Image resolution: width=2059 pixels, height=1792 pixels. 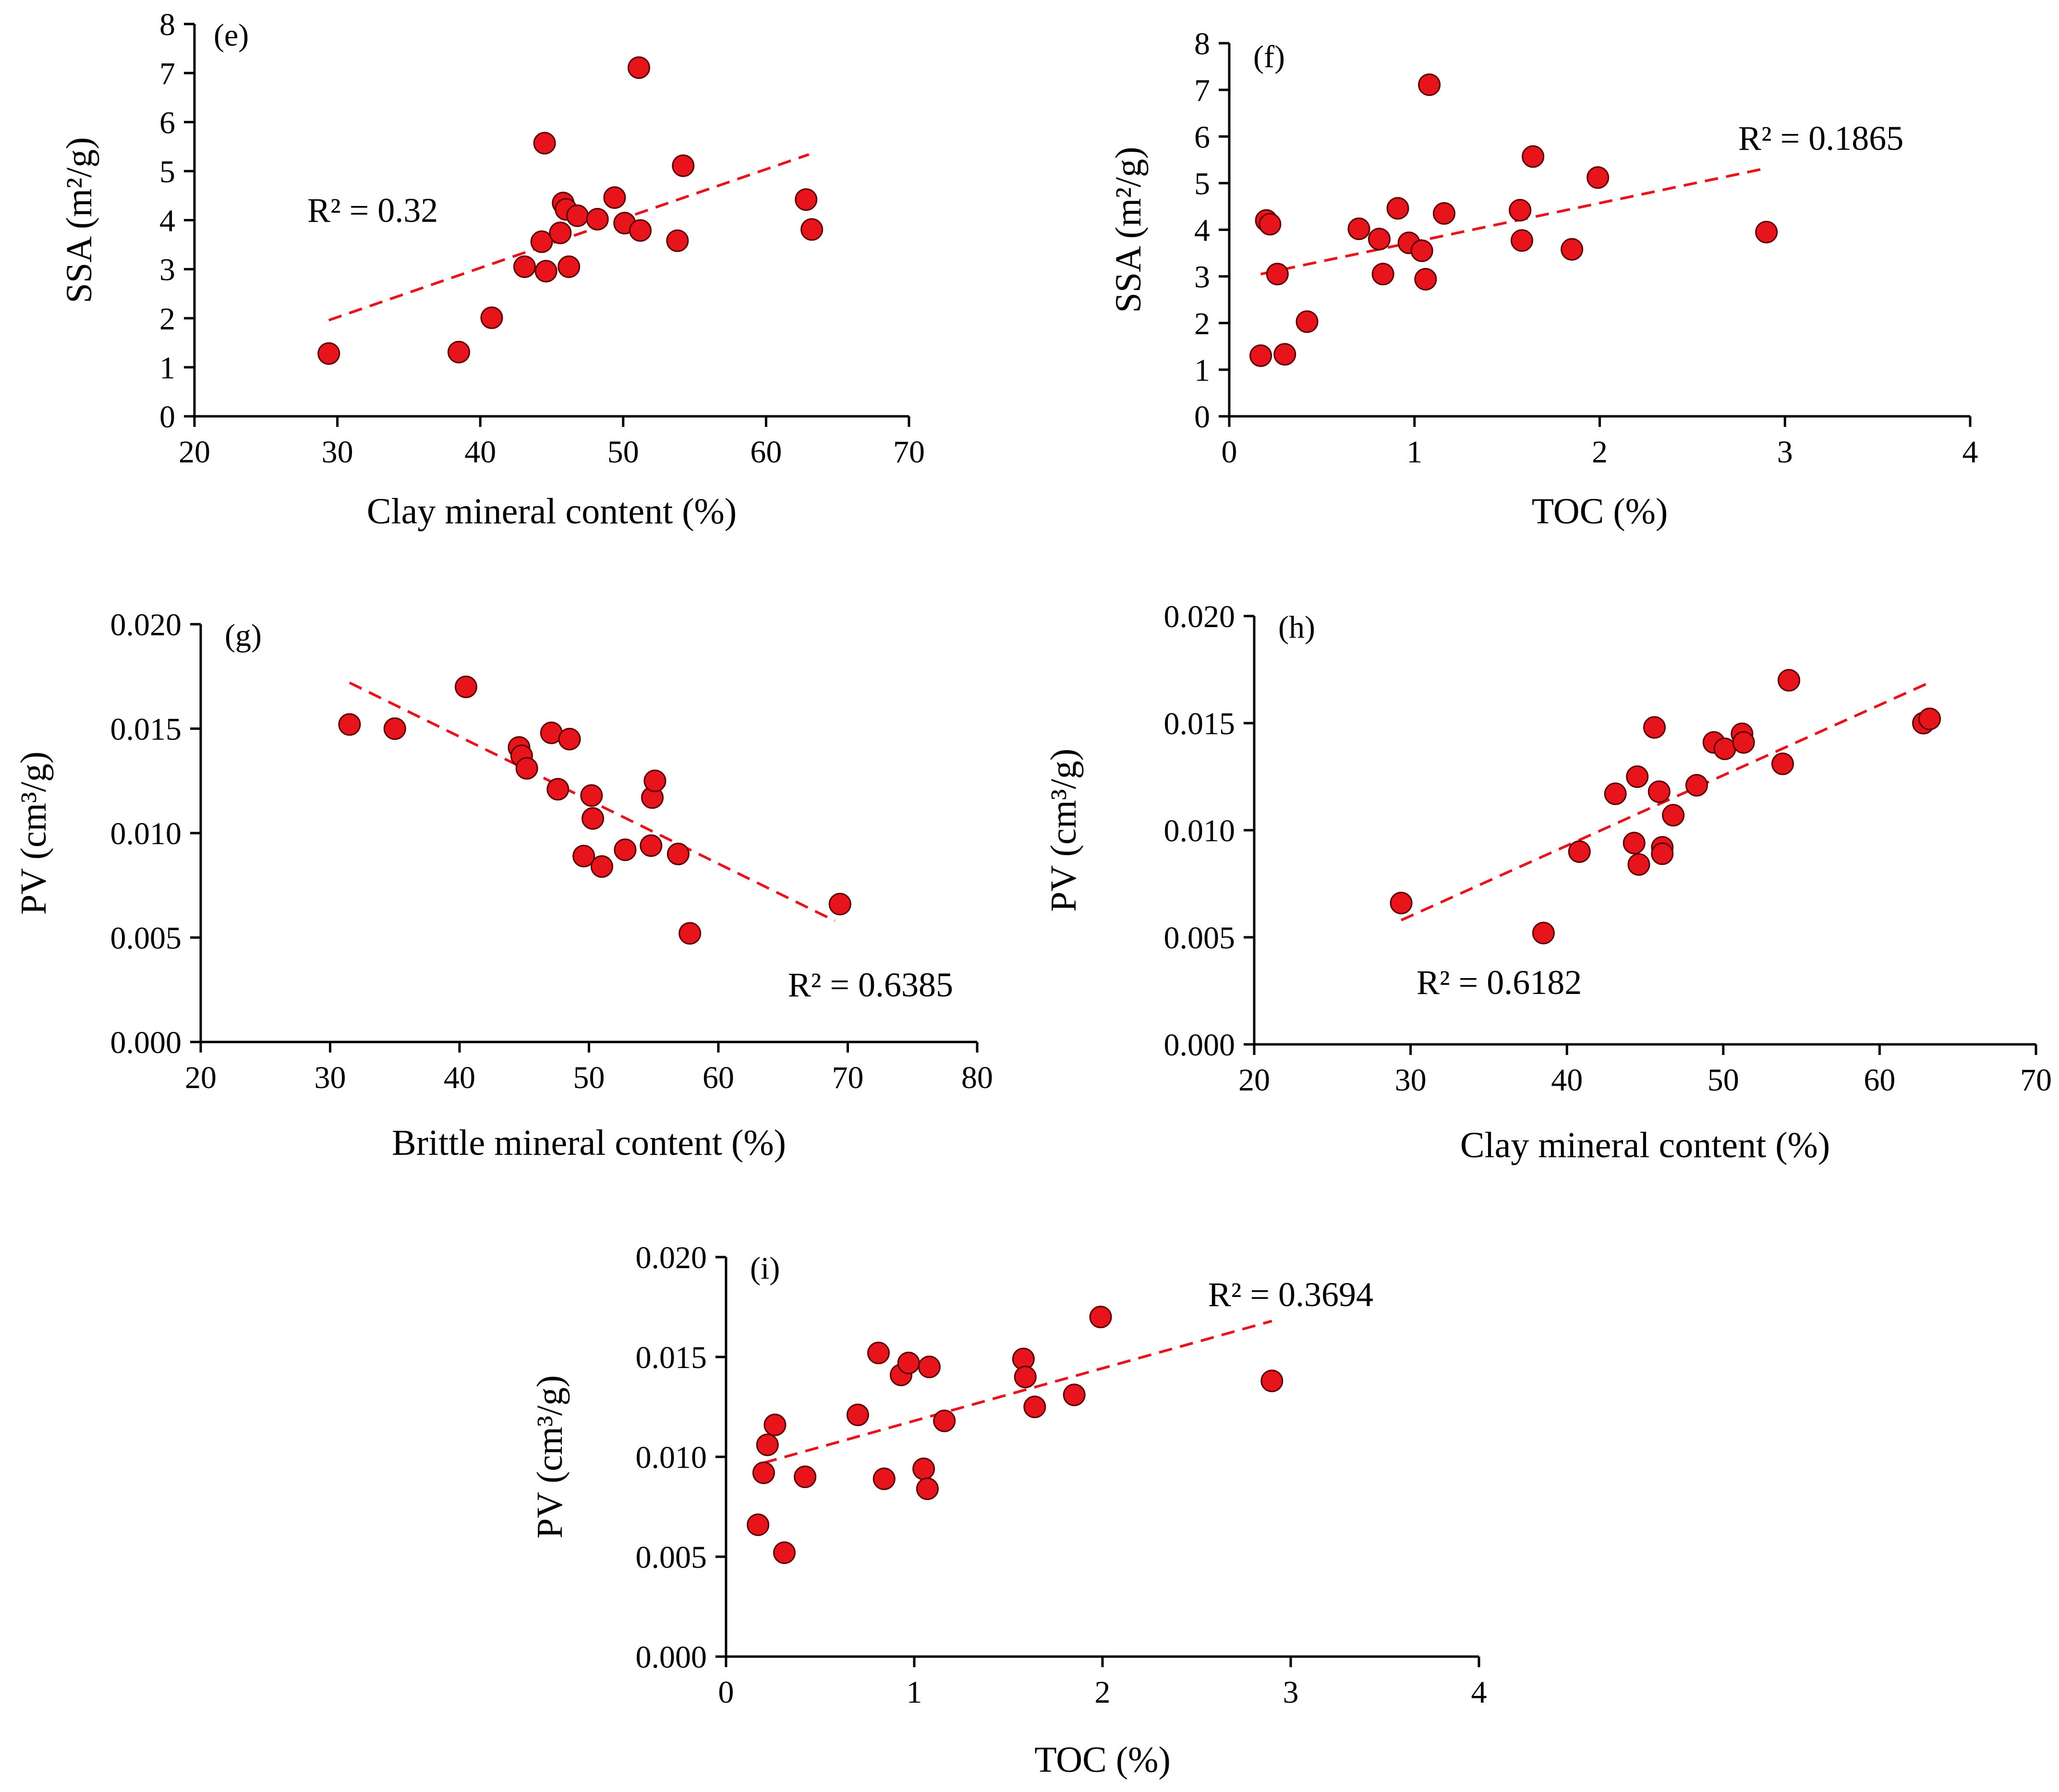 What do you see at coordinates (1202, 137) in the screenshot?
I see `y-tick-label: 6` at bounding box center [1202, 137].